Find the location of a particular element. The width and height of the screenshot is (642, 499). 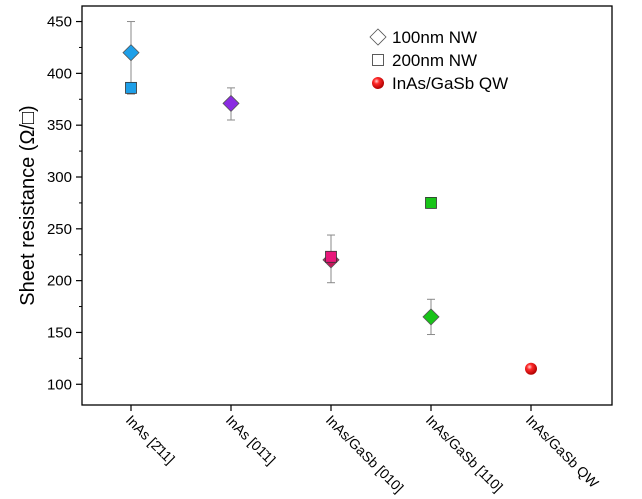

legend: 100nm NW 200nm NW InAs/GaSb QW is located at coordinates (438, 60).